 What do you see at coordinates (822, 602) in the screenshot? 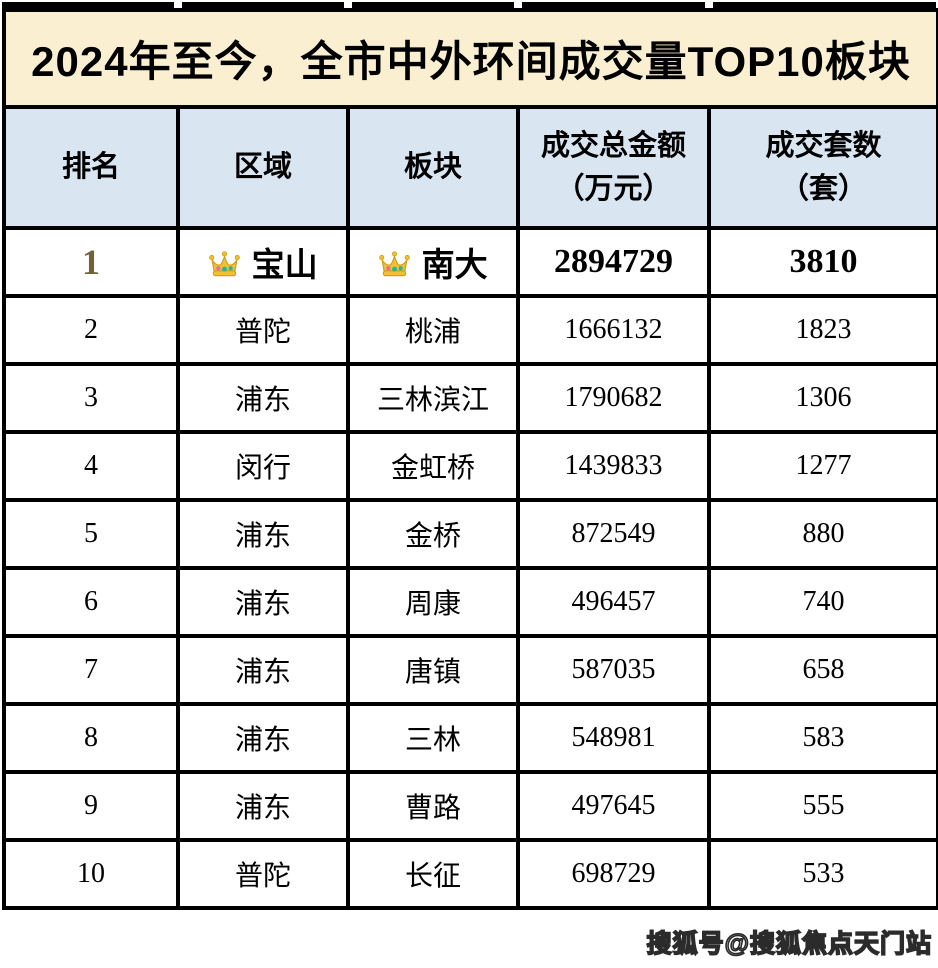
I see `cell-units: 740` at bounding box center [822, 602].